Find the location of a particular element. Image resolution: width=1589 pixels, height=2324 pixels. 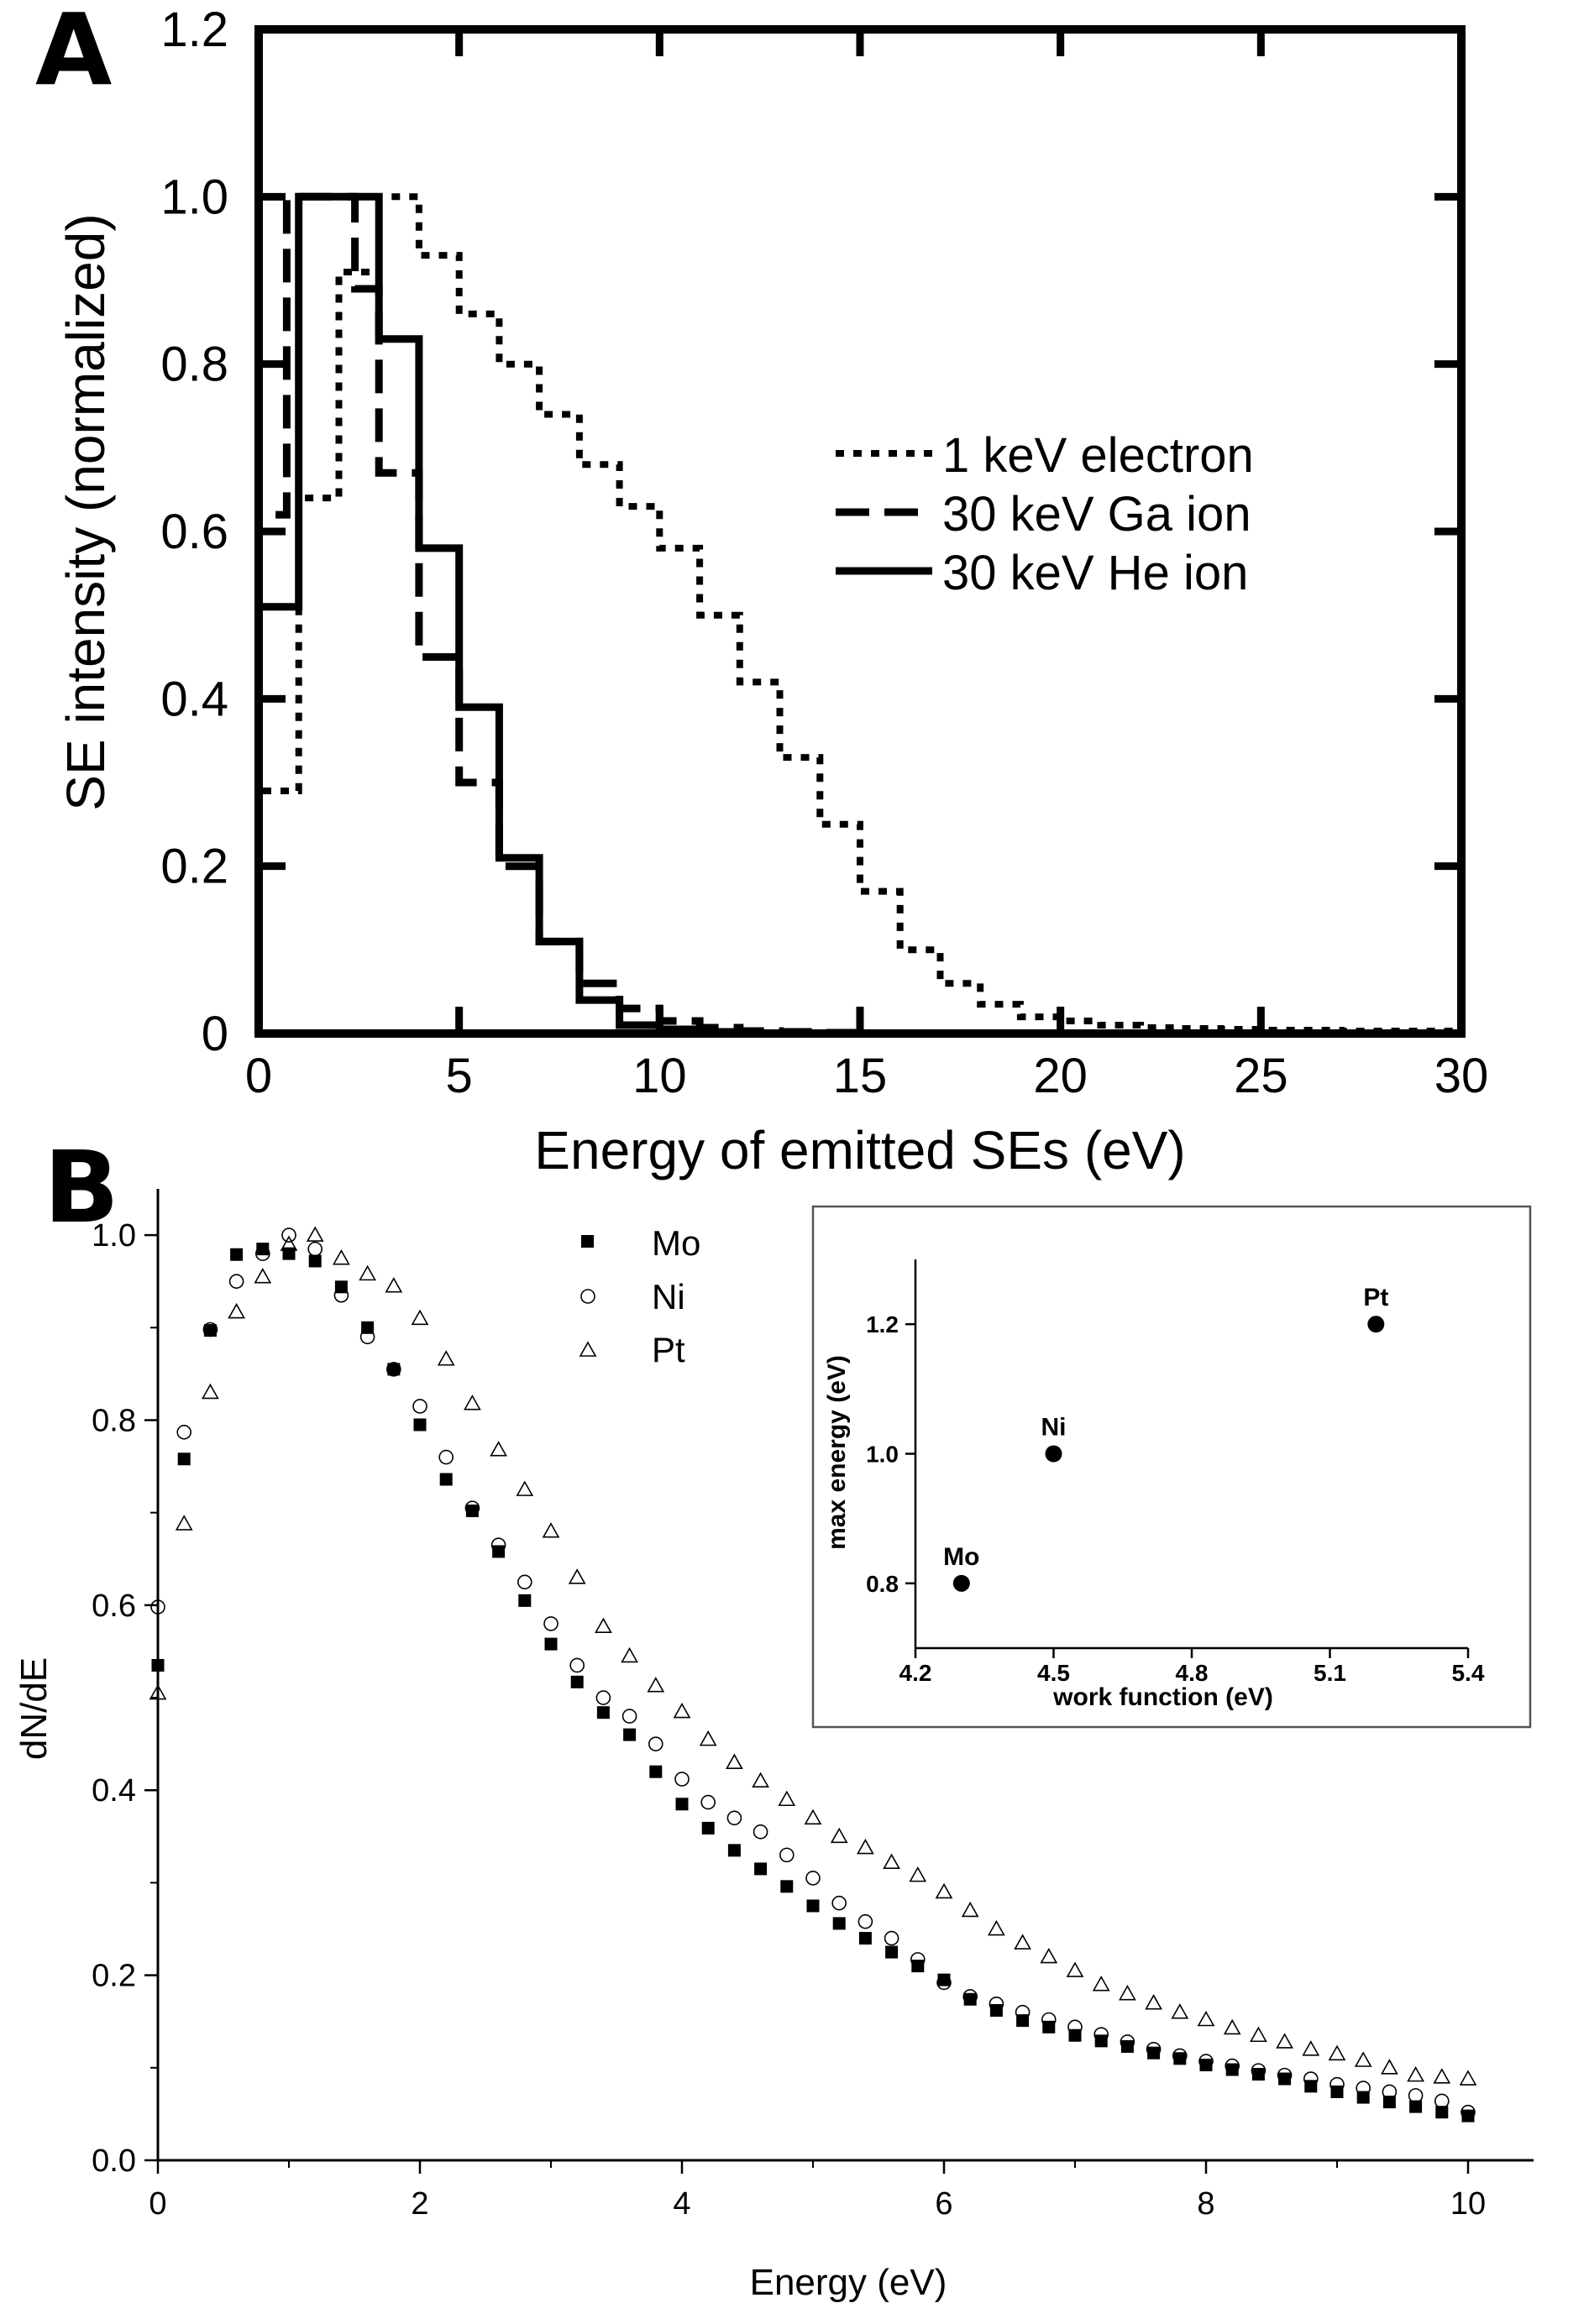

legend-marker-open-circle is located at coordinates (587, 1296).